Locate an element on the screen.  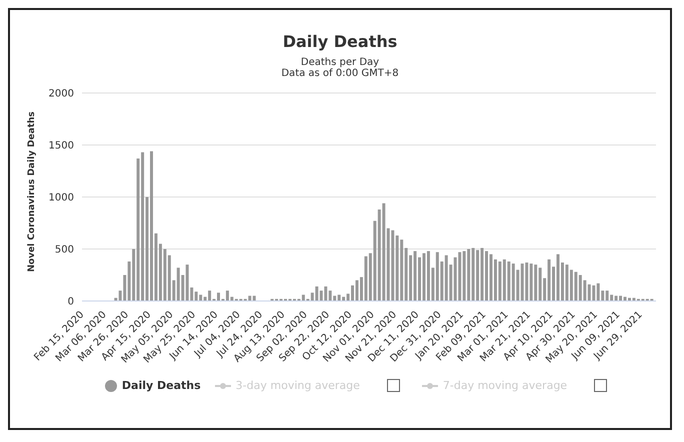
y-tick-label: 1000 is located at coordinates (61, 198).